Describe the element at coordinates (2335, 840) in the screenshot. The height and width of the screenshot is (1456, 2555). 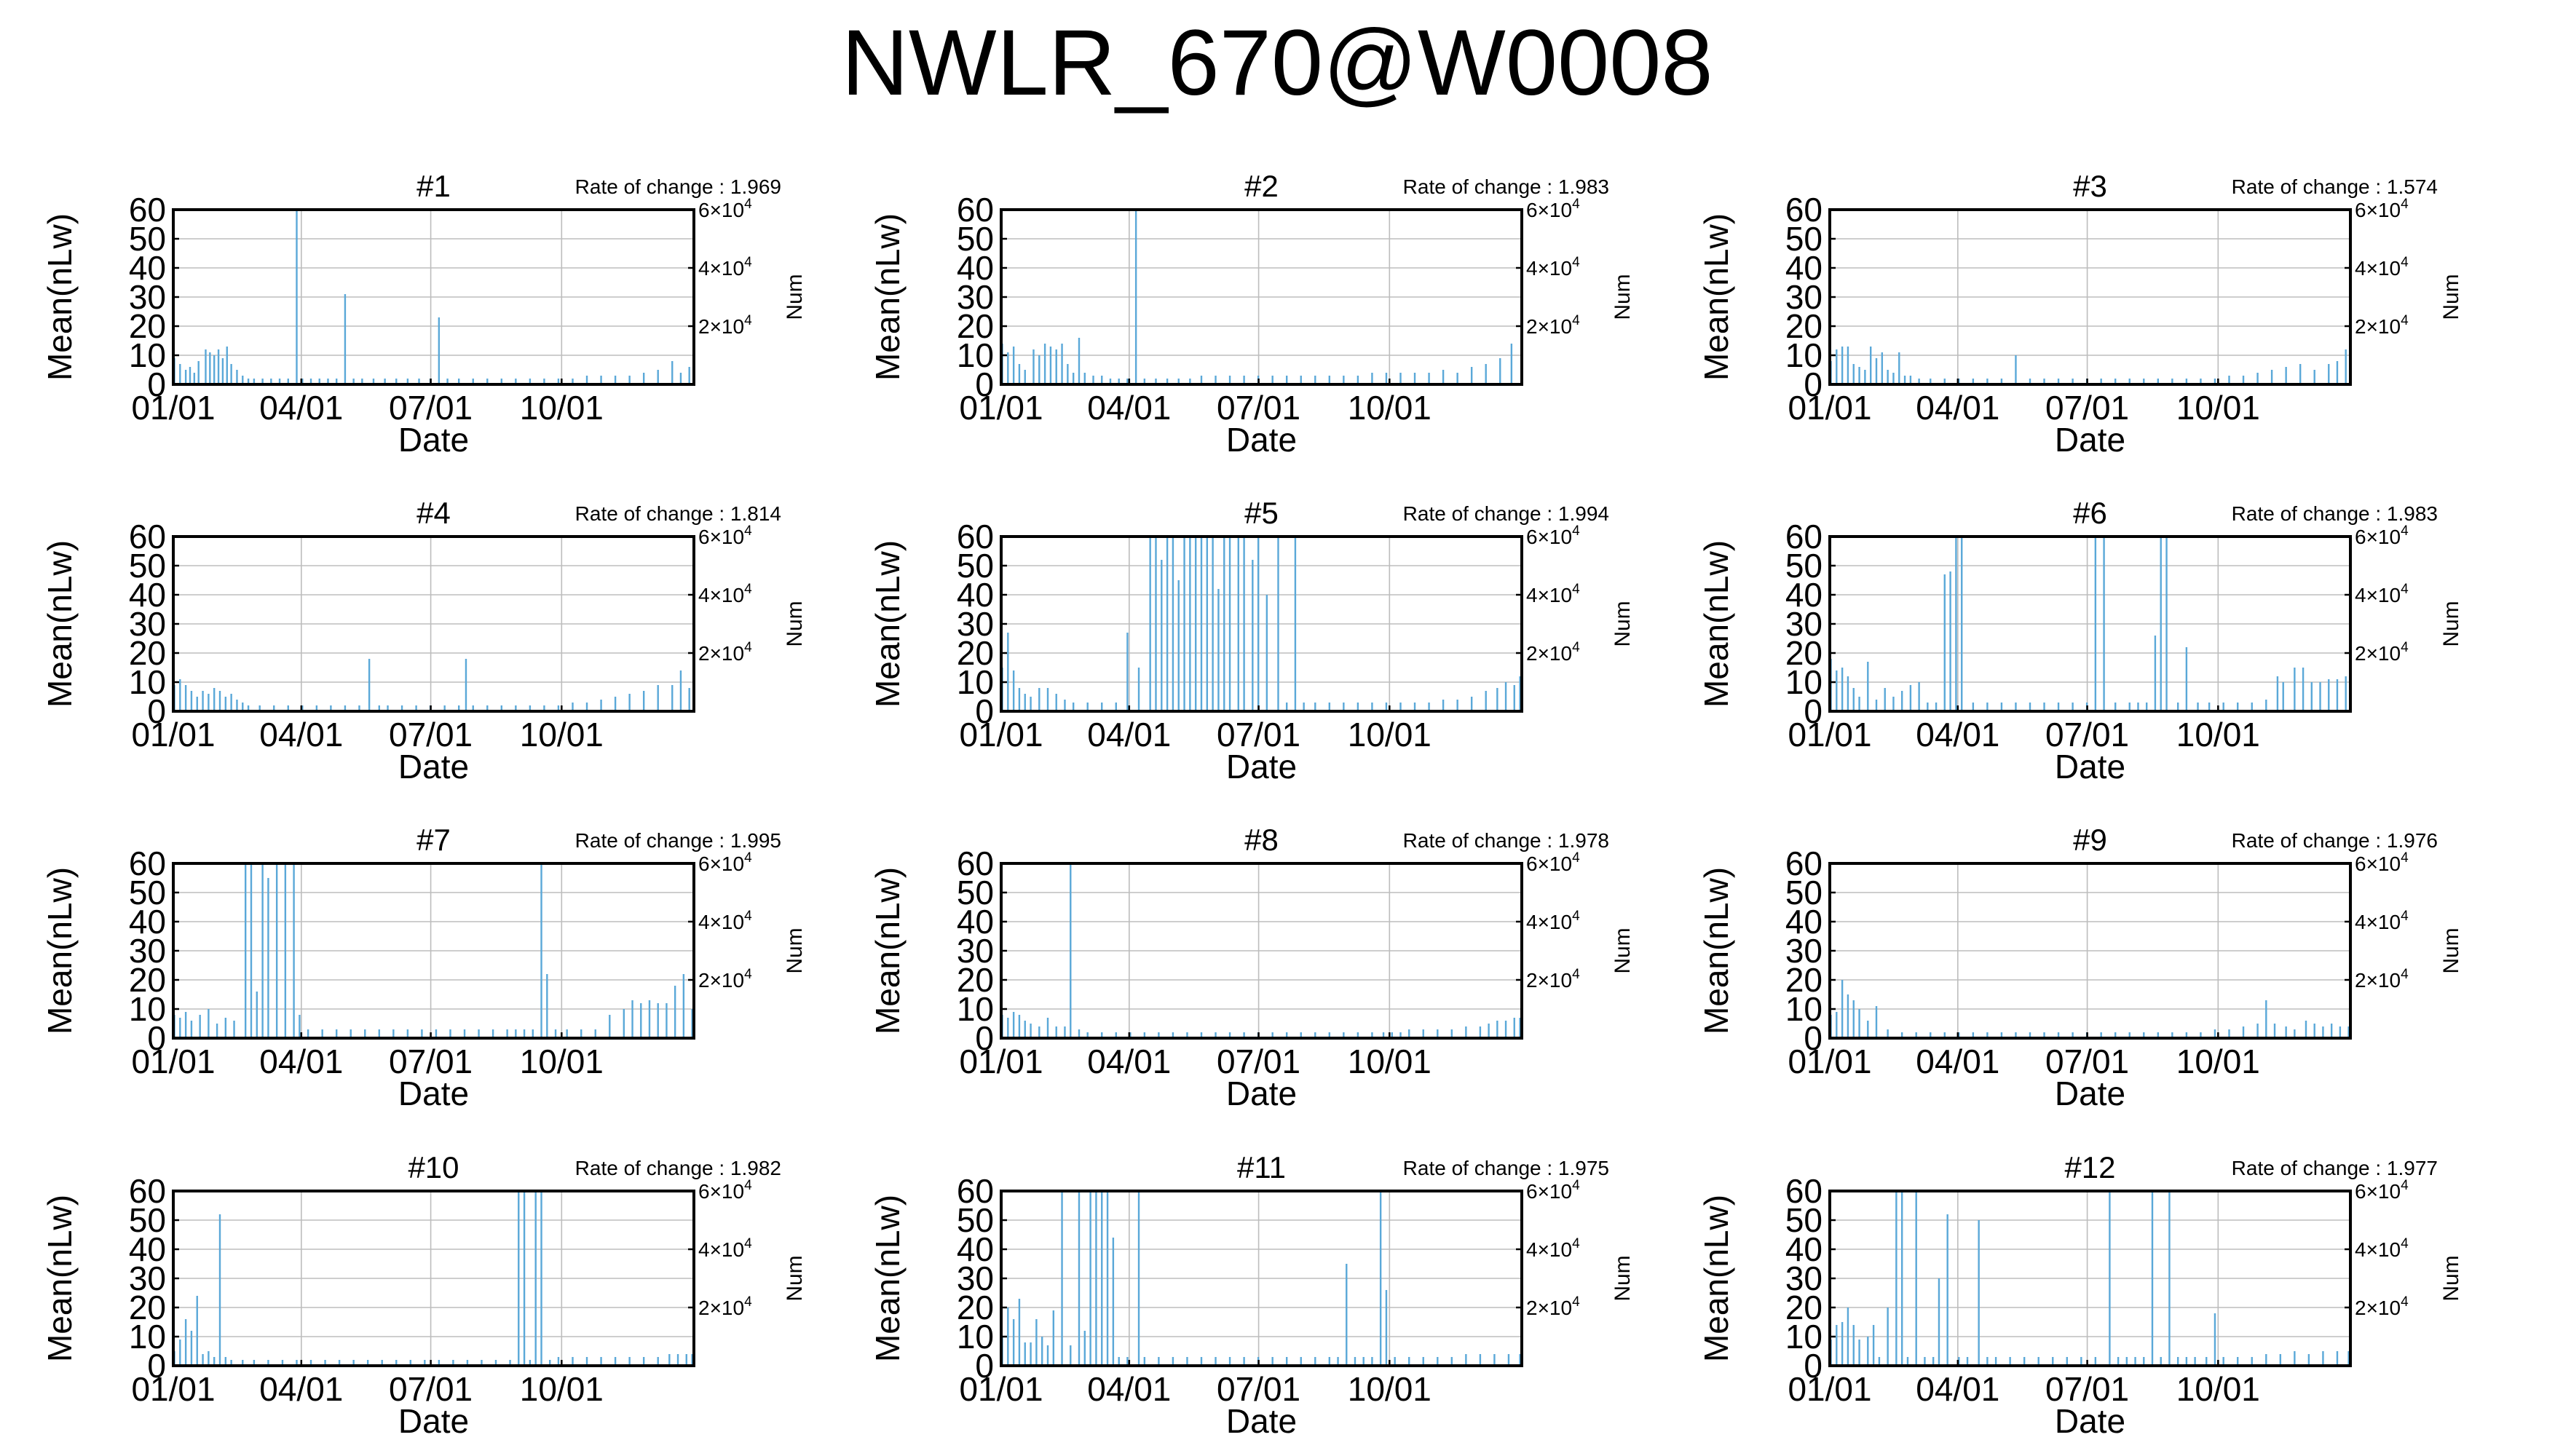
I see `rate-of-change-label: Rate of change : 1.976` at that location.